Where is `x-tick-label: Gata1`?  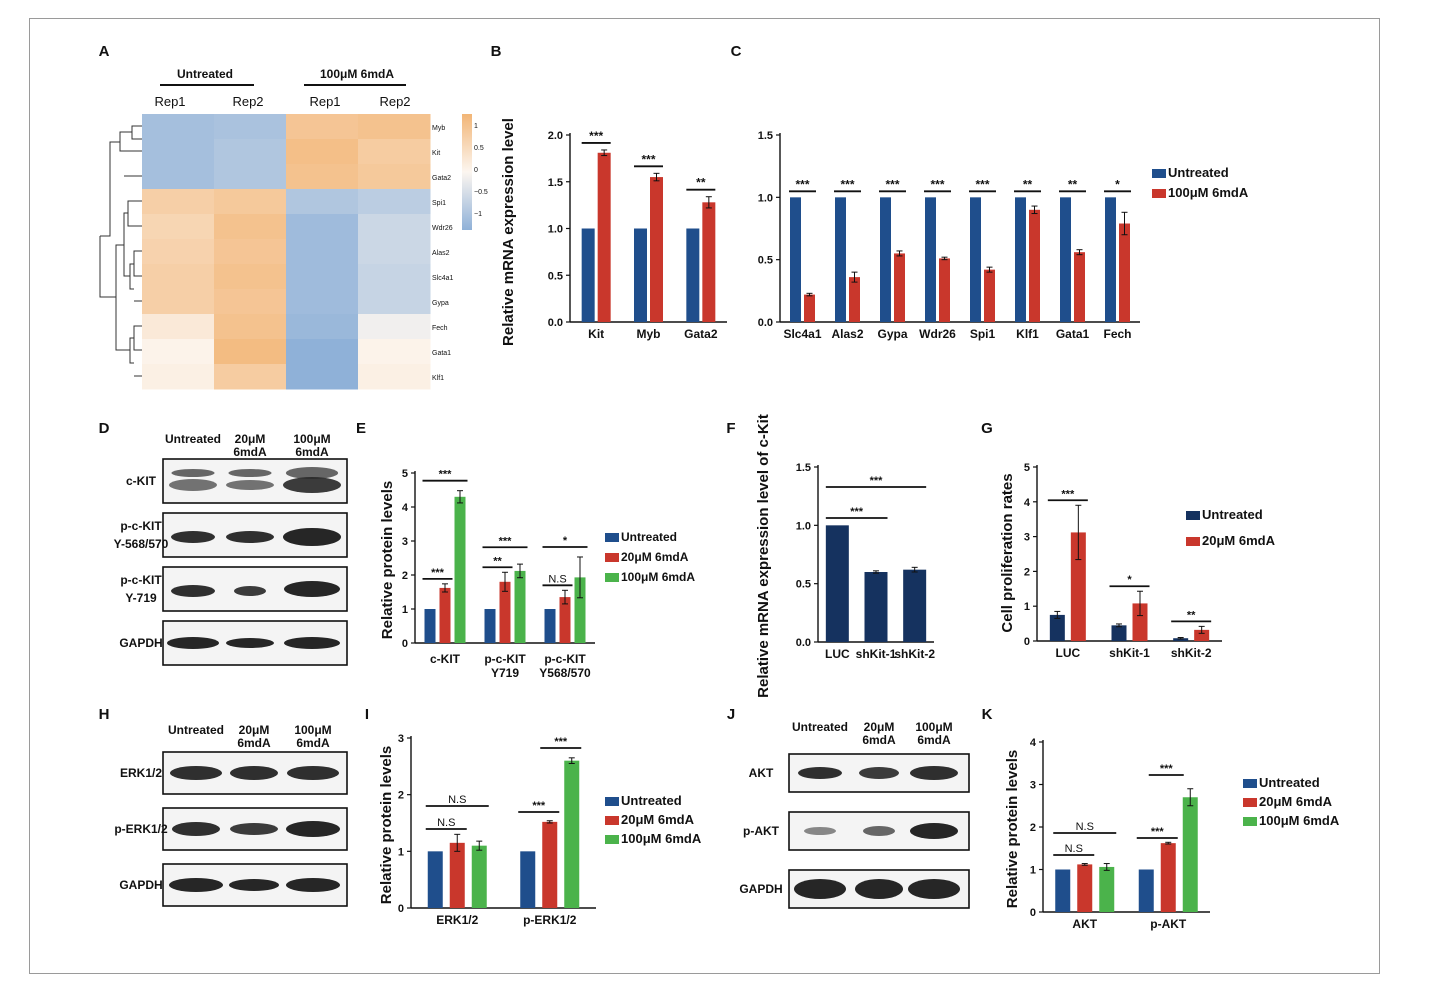 x-tick-label: Gata1 is located at coordinates (1073, 334).